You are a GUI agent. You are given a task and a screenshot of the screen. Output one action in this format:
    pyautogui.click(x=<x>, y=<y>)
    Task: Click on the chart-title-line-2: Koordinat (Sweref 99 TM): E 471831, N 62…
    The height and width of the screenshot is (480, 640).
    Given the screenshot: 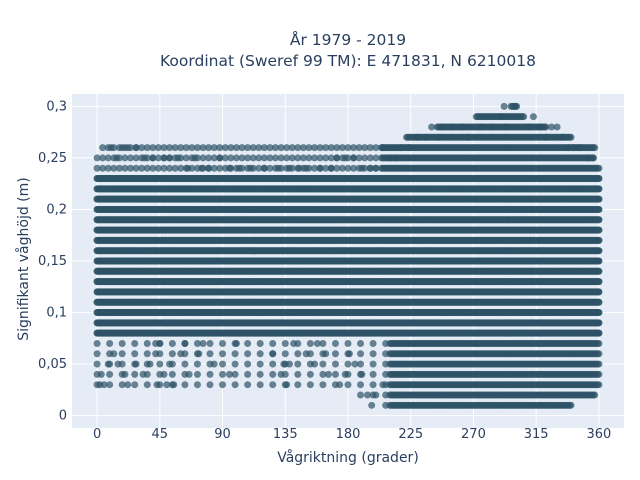 What is the action you would take?
    pyautogui.click(x=348, y=61)
    